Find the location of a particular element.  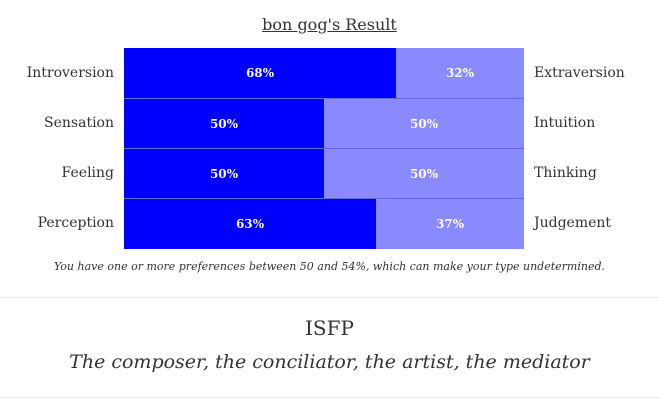

preference-right-label: Thinking is located at coordinates (565, 173).